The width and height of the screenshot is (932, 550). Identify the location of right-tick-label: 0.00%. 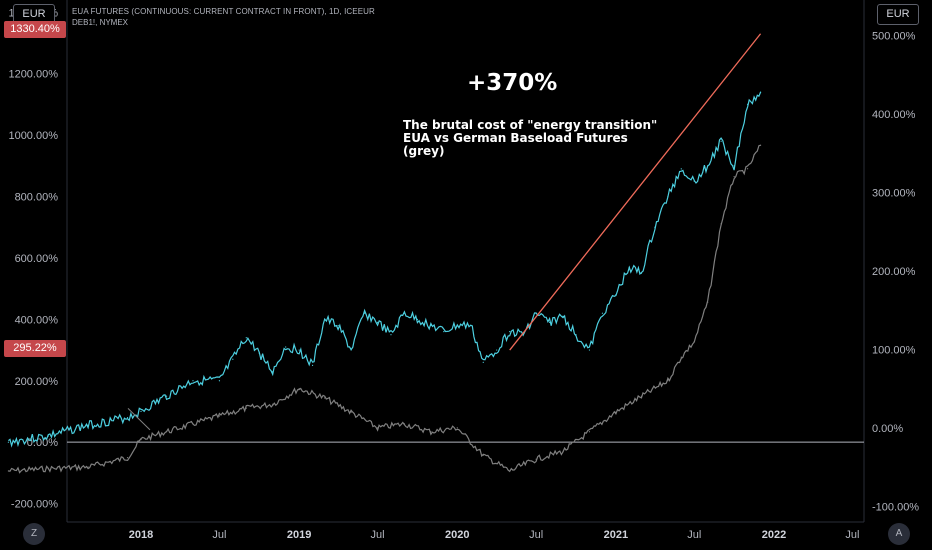
(887, 429).